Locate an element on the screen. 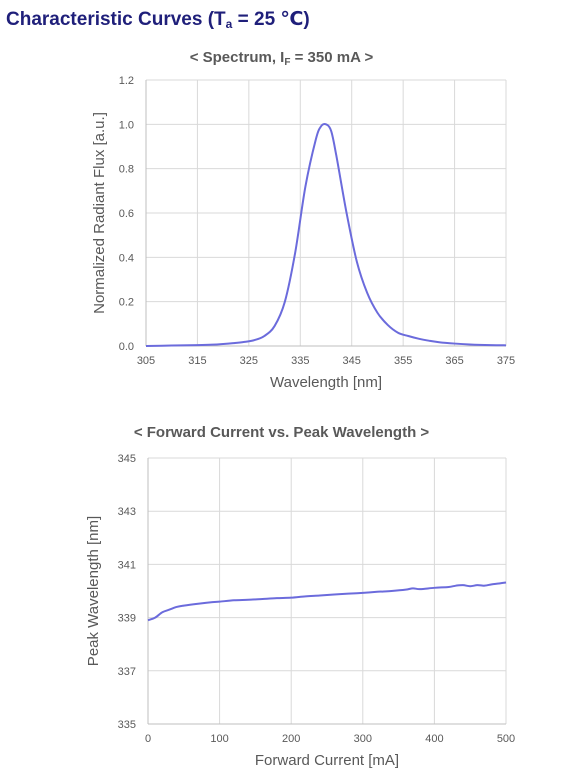  page-title-subscript: a is located at coordinates (229, 24).